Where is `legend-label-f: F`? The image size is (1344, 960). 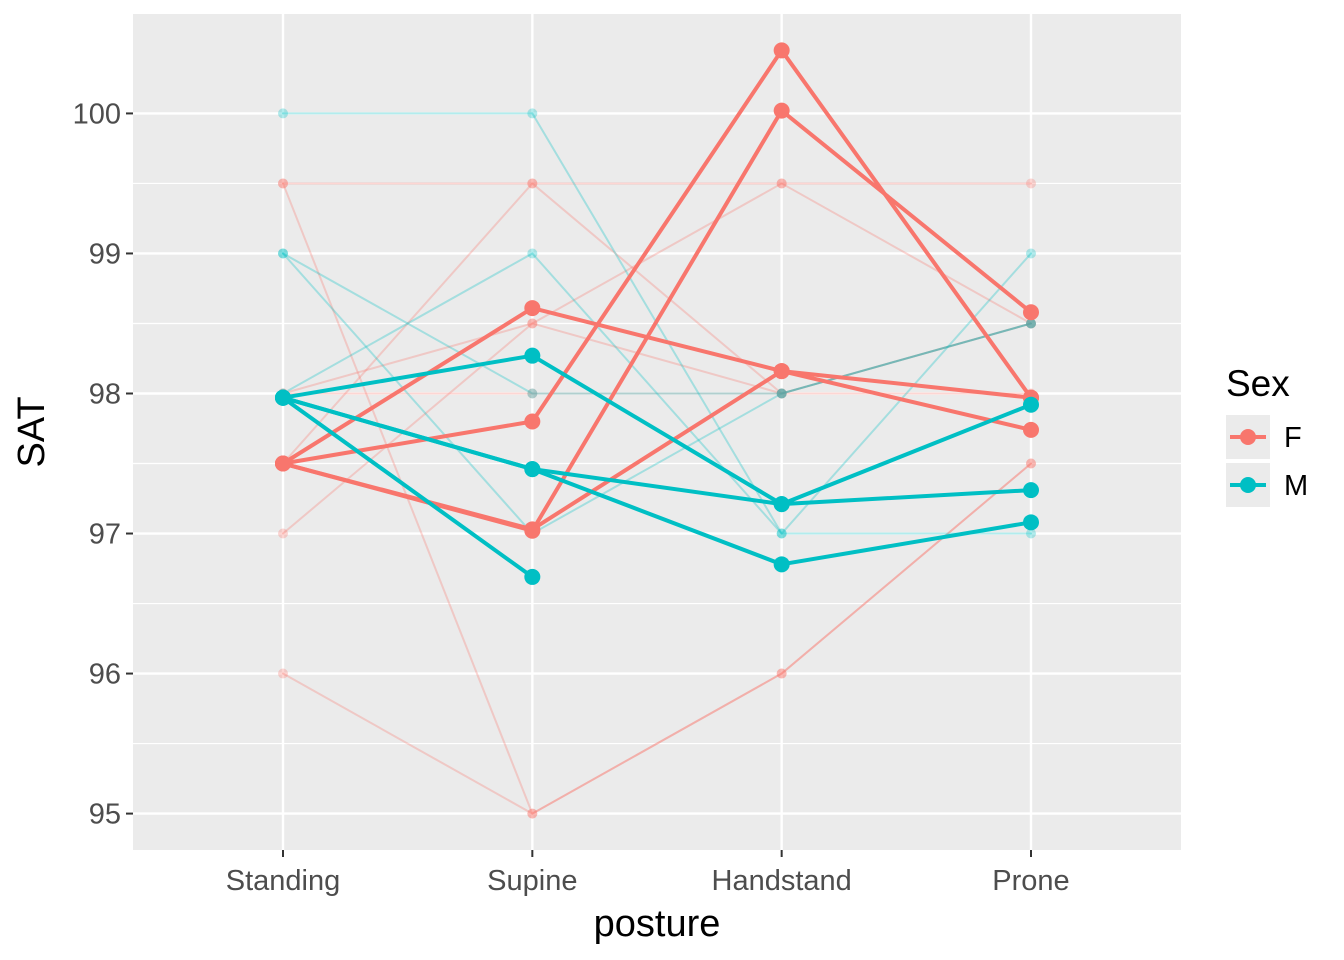
legend-label-f: F is located at coordinates (1293, 438).